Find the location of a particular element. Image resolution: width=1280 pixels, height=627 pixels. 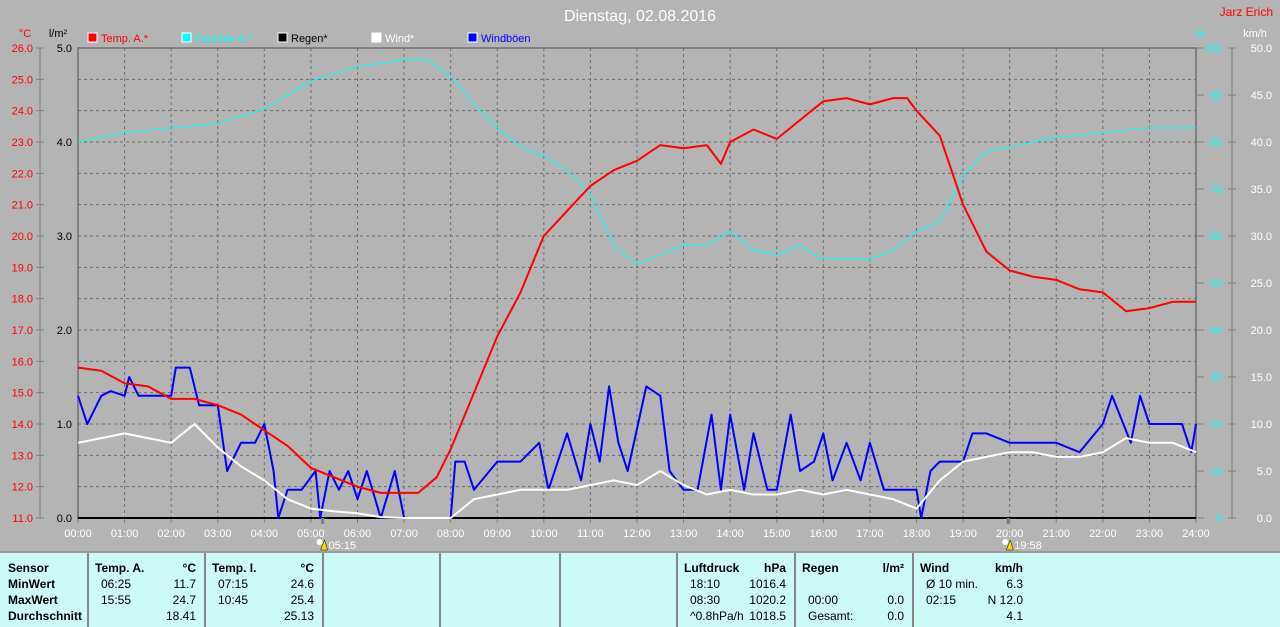

temp-tick-label: 24.0 is located at coordinates (22, 112).